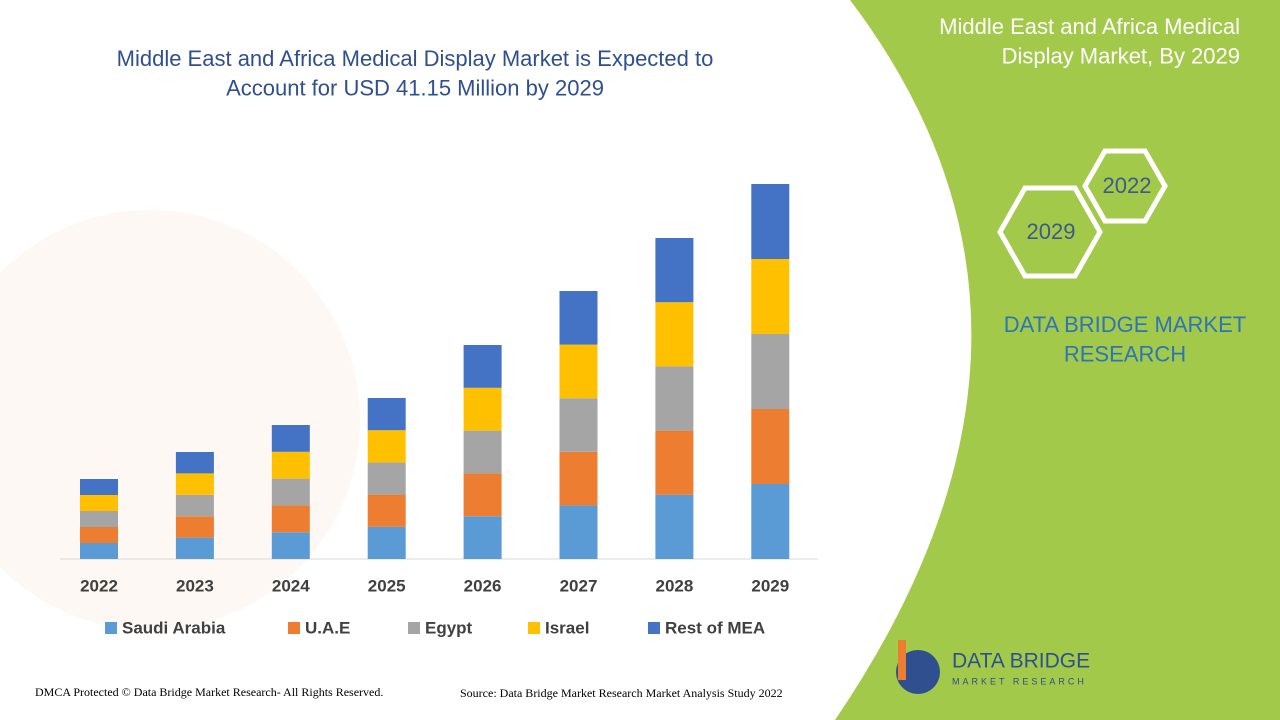 This screenshot has width=1280, height=720. What do you see at coordinates (449, 627) in the screenshot?
I see `legend-label: Egypt` at bounding box center [449, 627].